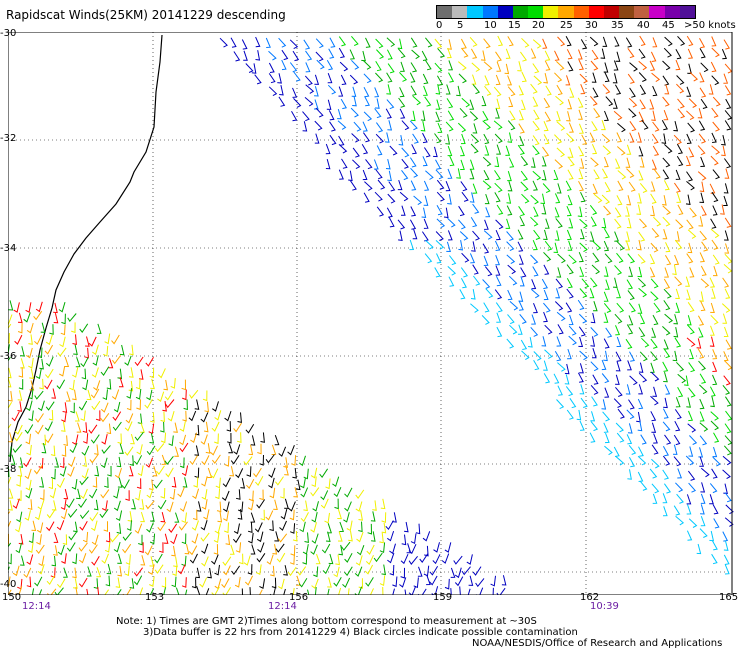 This screenshot has width=740, height=650. I want to click on lon-label: 162, so click(590, 597).